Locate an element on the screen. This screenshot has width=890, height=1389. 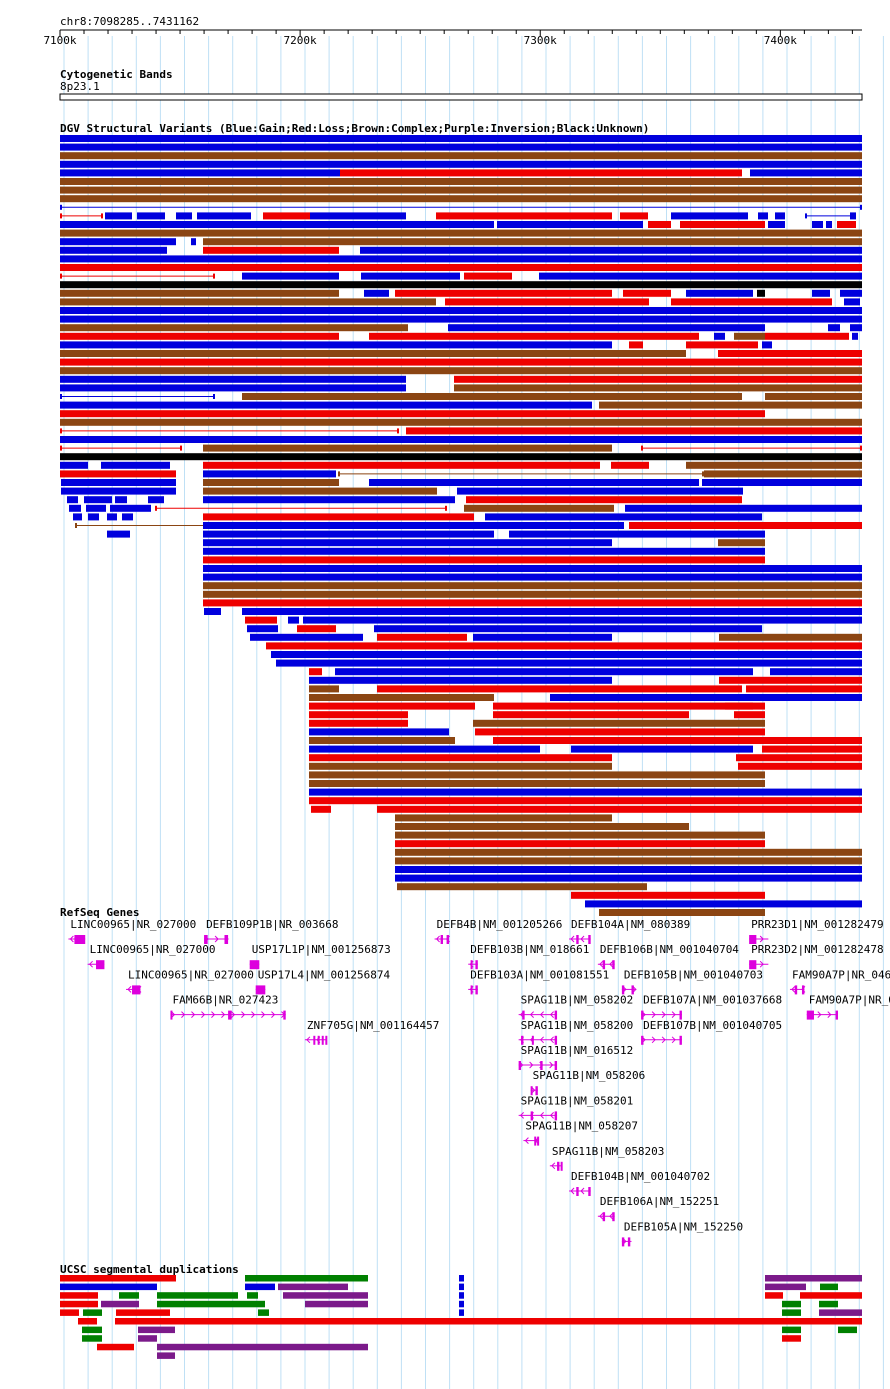
refseq-gene: SPAG11B|NM_058206 is located at coordinates (588, 1082).